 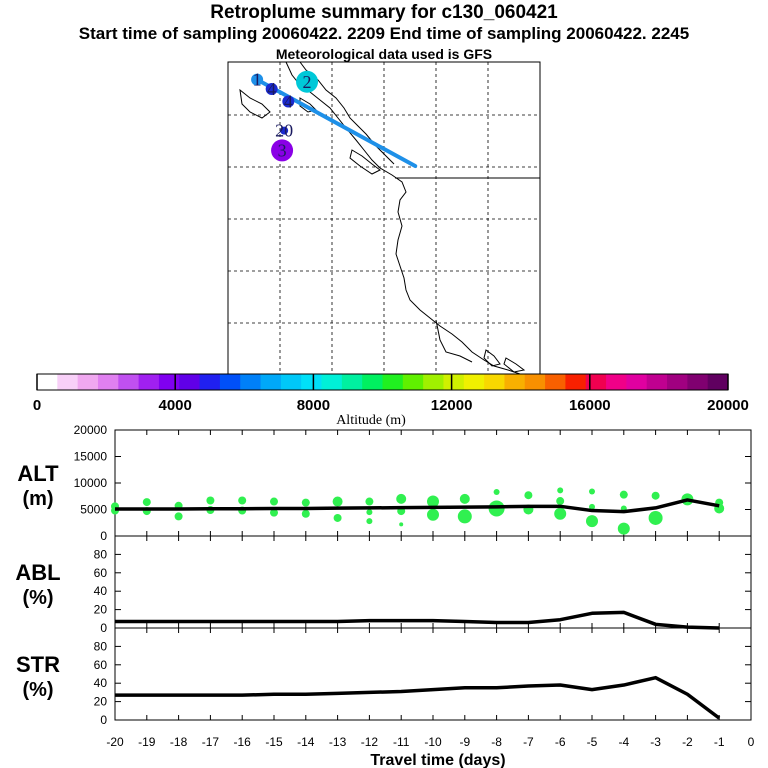 I want to click on x-tick-label: -3, so click(x=655, y=742).